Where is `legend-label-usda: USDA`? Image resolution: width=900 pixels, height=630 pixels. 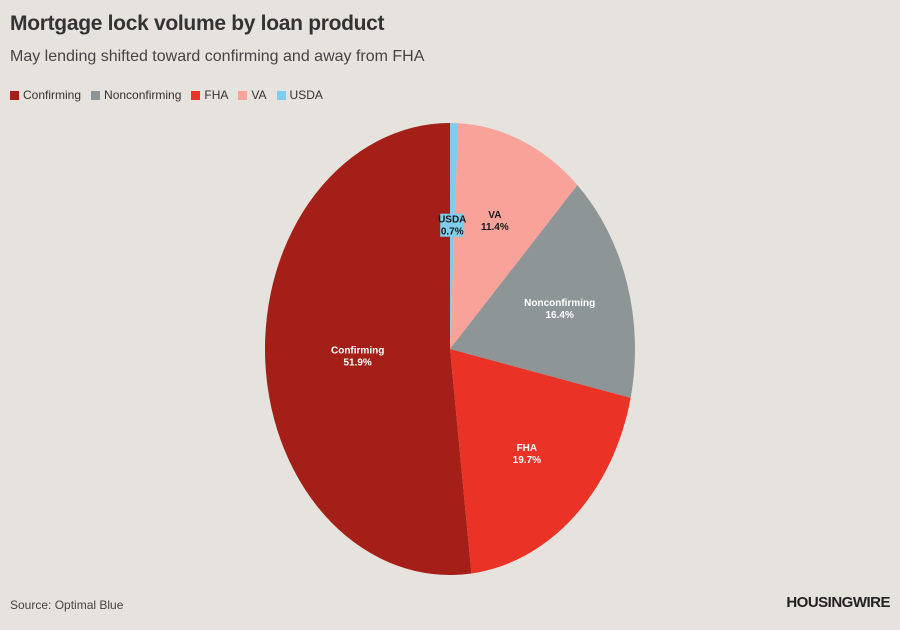 legend-label-usda: USDA is located at coordinates (306, 95).